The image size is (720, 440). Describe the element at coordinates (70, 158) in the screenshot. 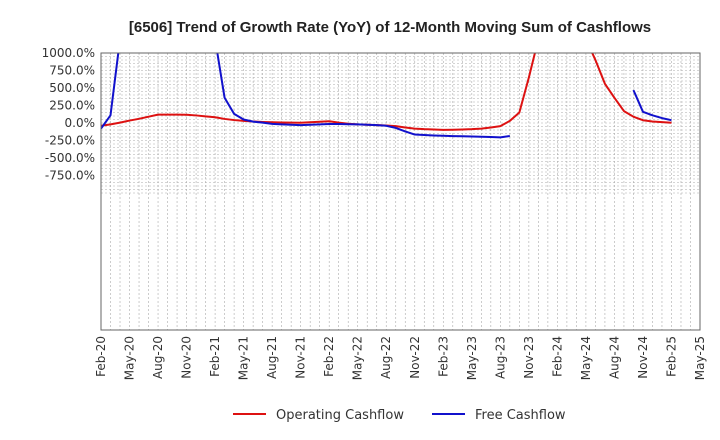

I see `y-tick-label: -500.0%` at that location.